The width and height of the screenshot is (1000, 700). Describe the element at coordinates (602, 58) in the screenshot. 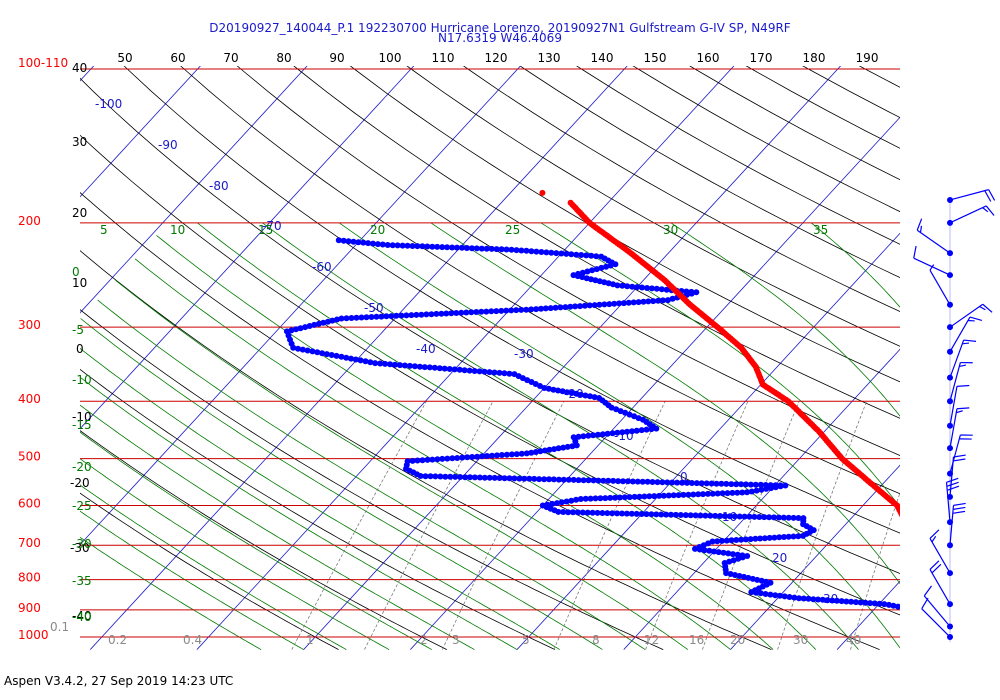

I see `top-scale-label: 140` at that location.